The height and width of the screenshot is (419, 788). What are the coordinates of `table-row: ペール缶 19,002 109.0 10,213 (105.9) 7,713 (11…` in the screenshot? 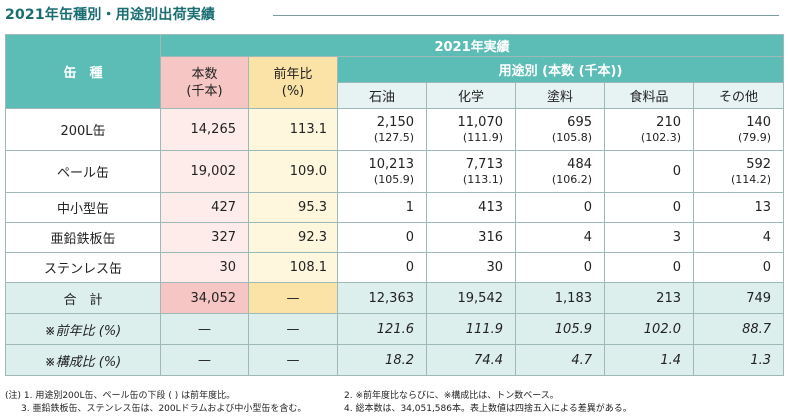 It's located at (395, 171).